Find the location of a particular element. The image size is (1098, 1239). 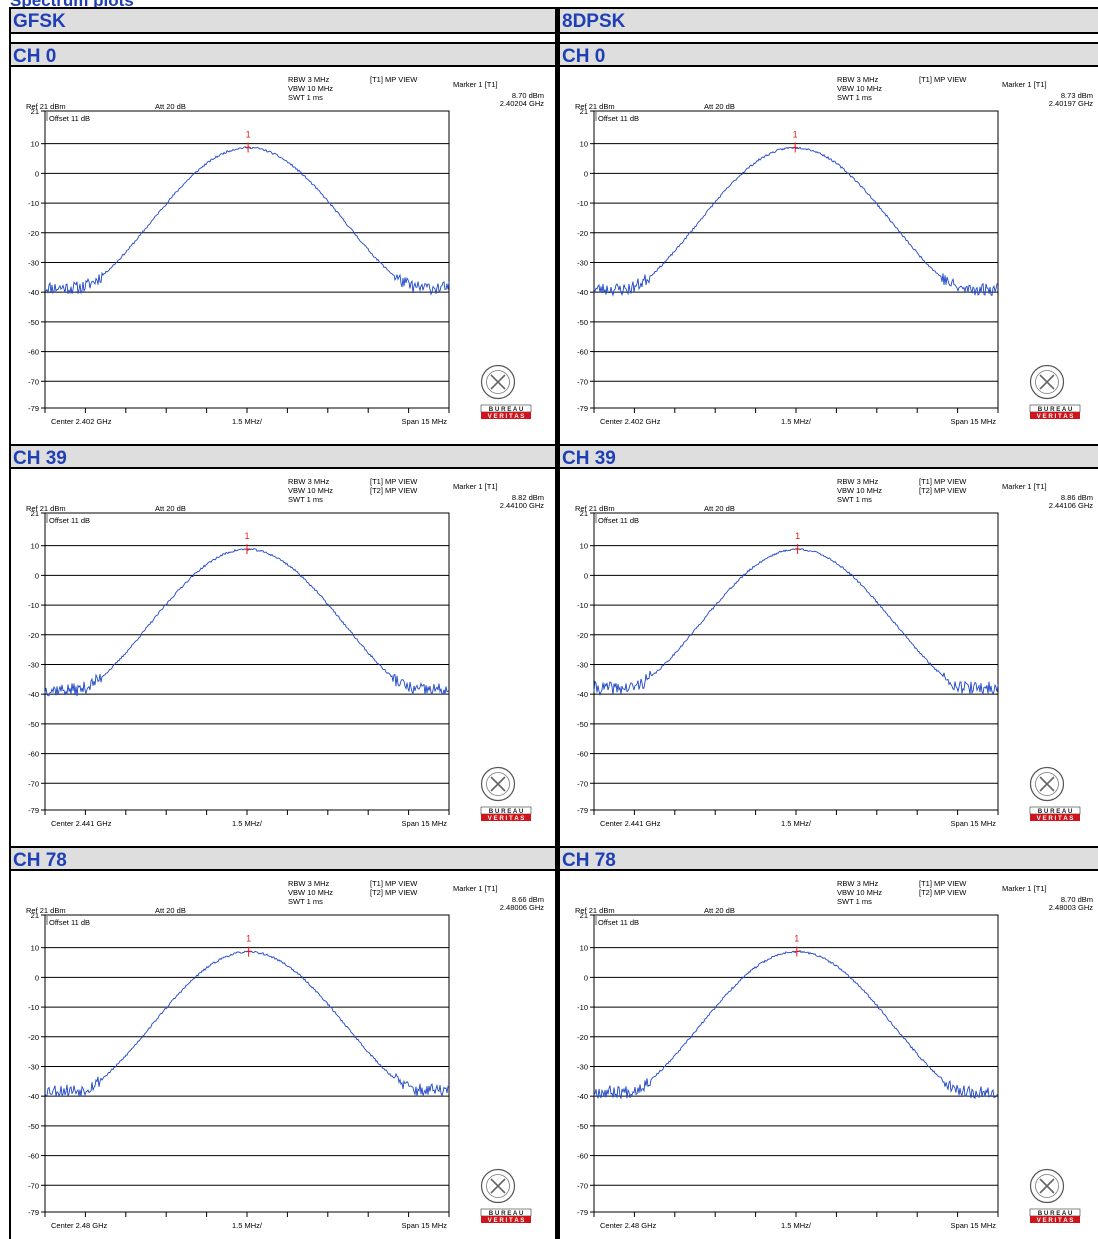

logo-red-band is located at coordinates (506, 1219).